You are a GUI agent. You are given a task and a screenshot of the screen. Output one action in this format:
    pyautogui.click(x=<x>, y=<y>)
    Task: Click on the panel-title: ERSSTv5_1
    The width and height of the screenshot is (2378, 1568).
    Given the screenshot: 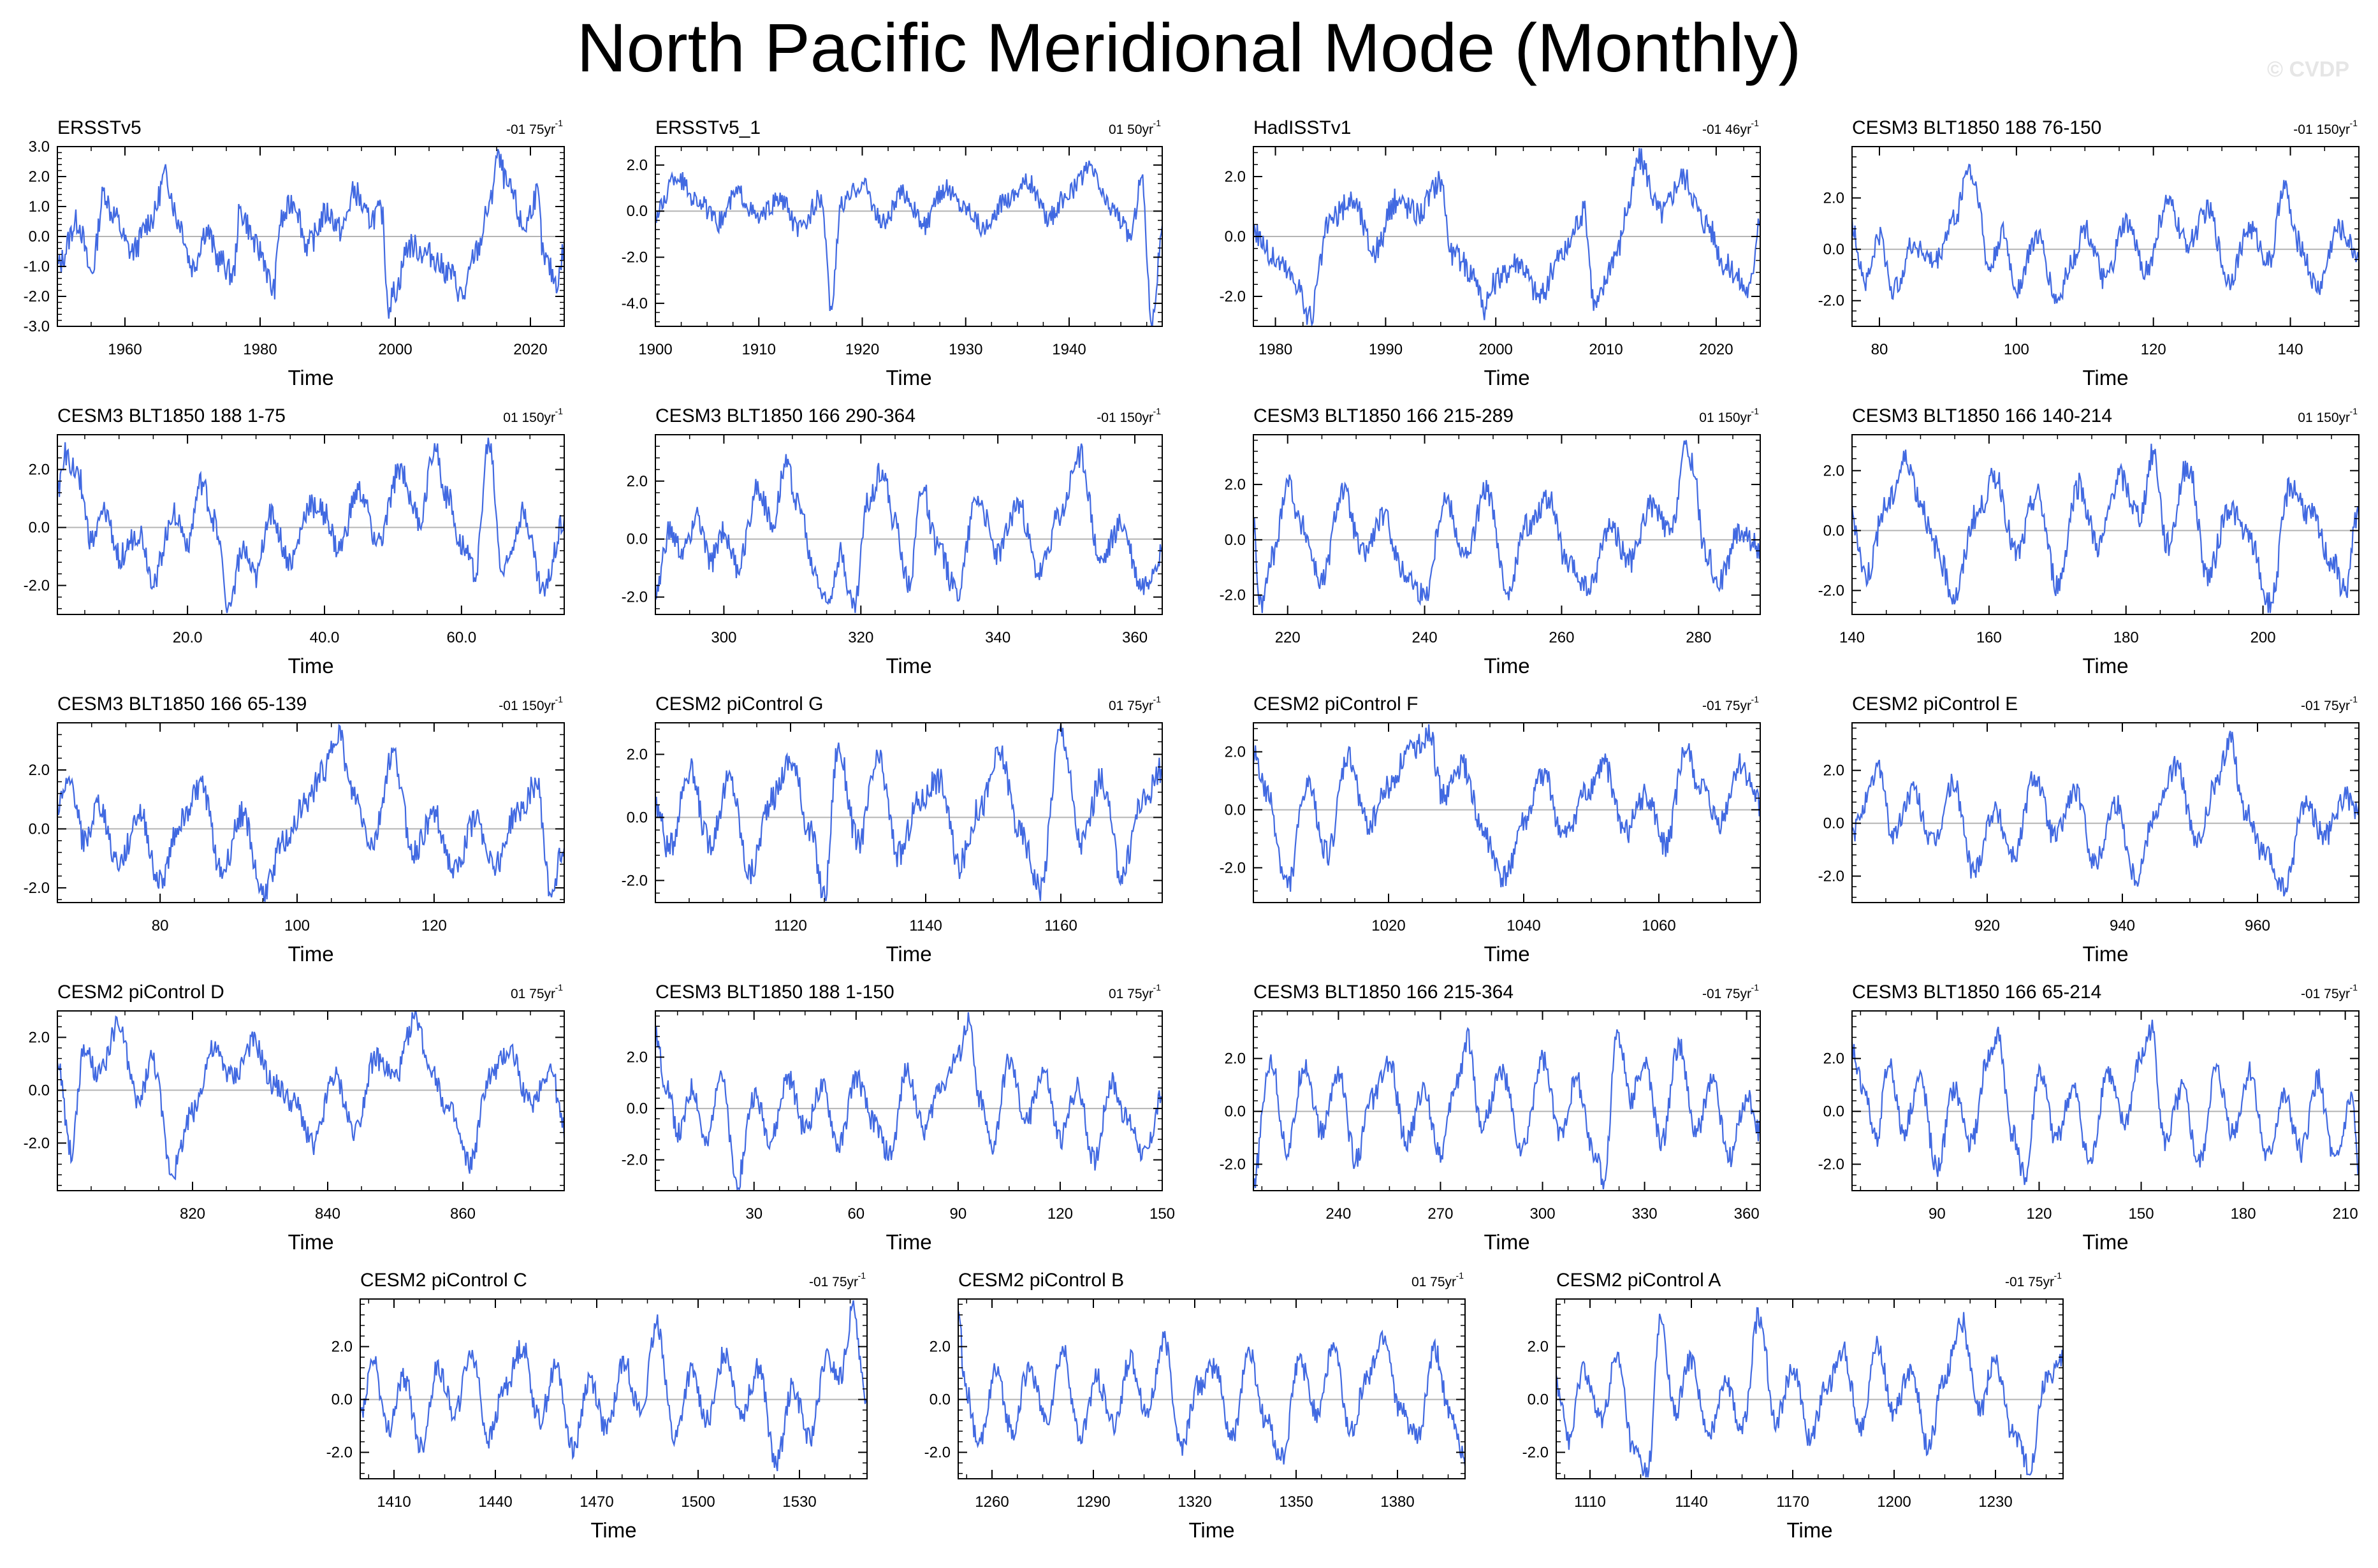 What is the action you would take?
    pyautogui.click(x=708, y=128)
    